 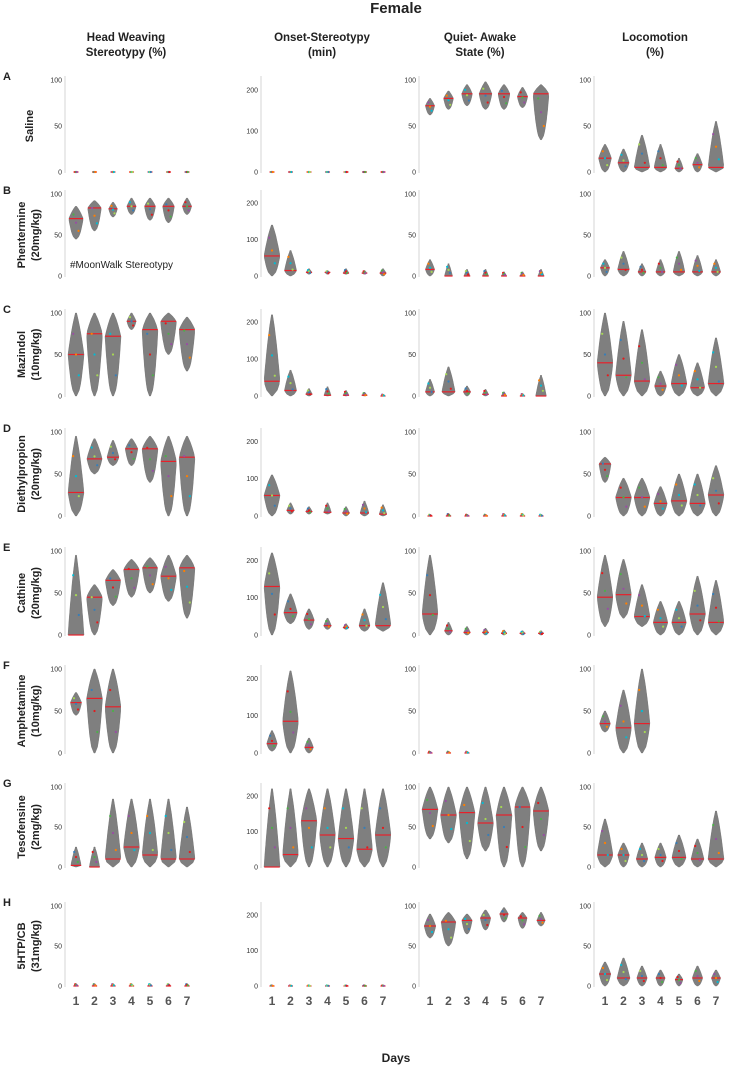 I want to click on day-tick-1: 1, so click(x=76, y=1001).